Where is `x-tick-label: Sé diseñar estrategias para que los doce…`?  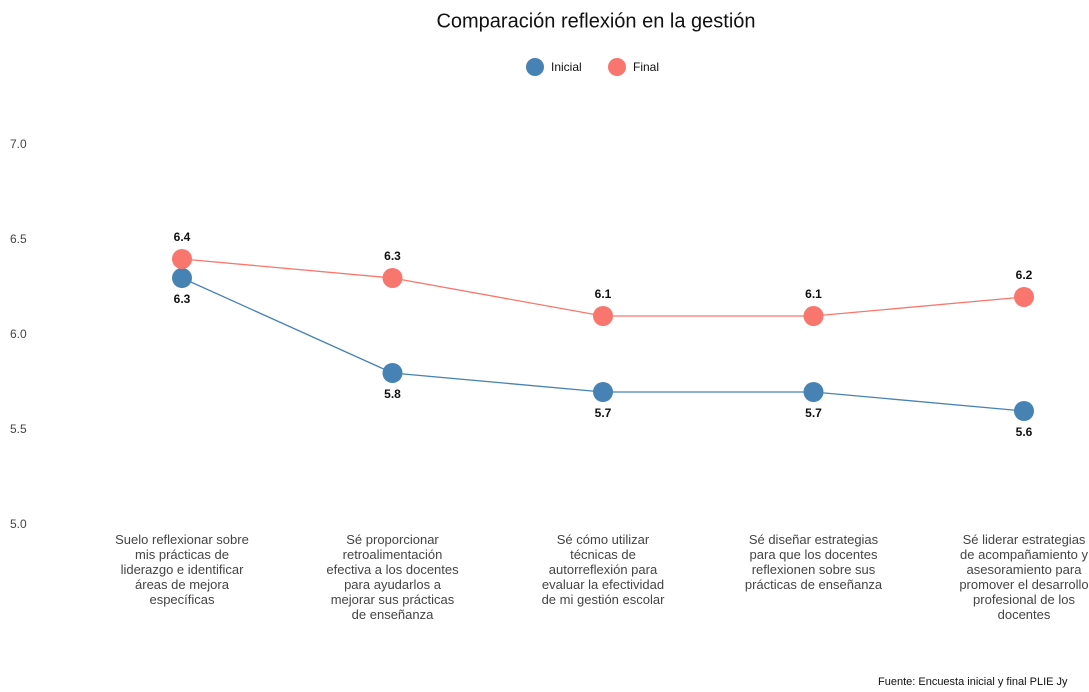 x-tick-label: Sé diseñar estrategias para que los doce… is located at coordinates (813, 562).